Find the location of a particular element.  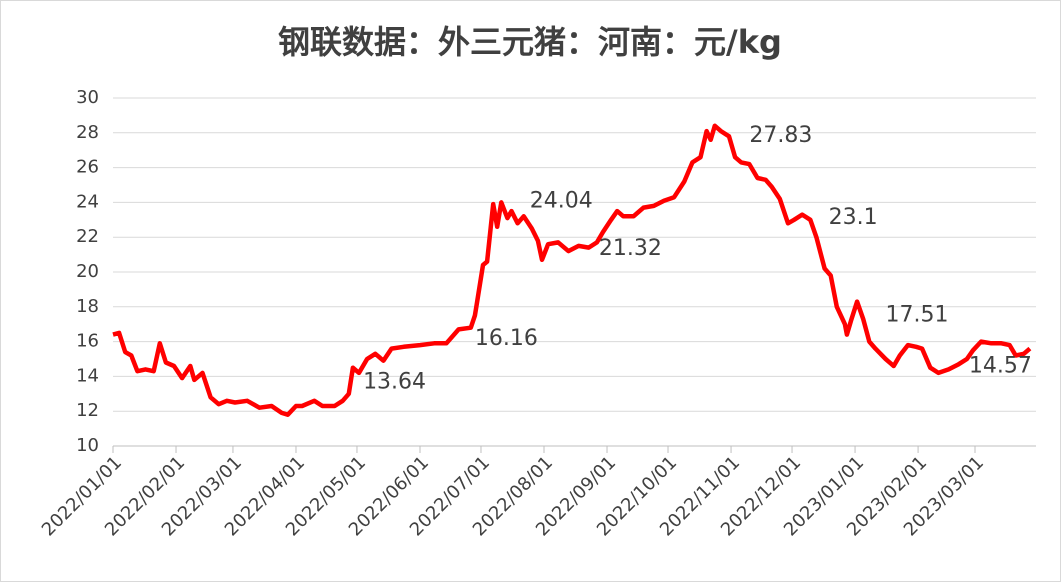

annotation: 17.51 is located at coordinates (917, 314).